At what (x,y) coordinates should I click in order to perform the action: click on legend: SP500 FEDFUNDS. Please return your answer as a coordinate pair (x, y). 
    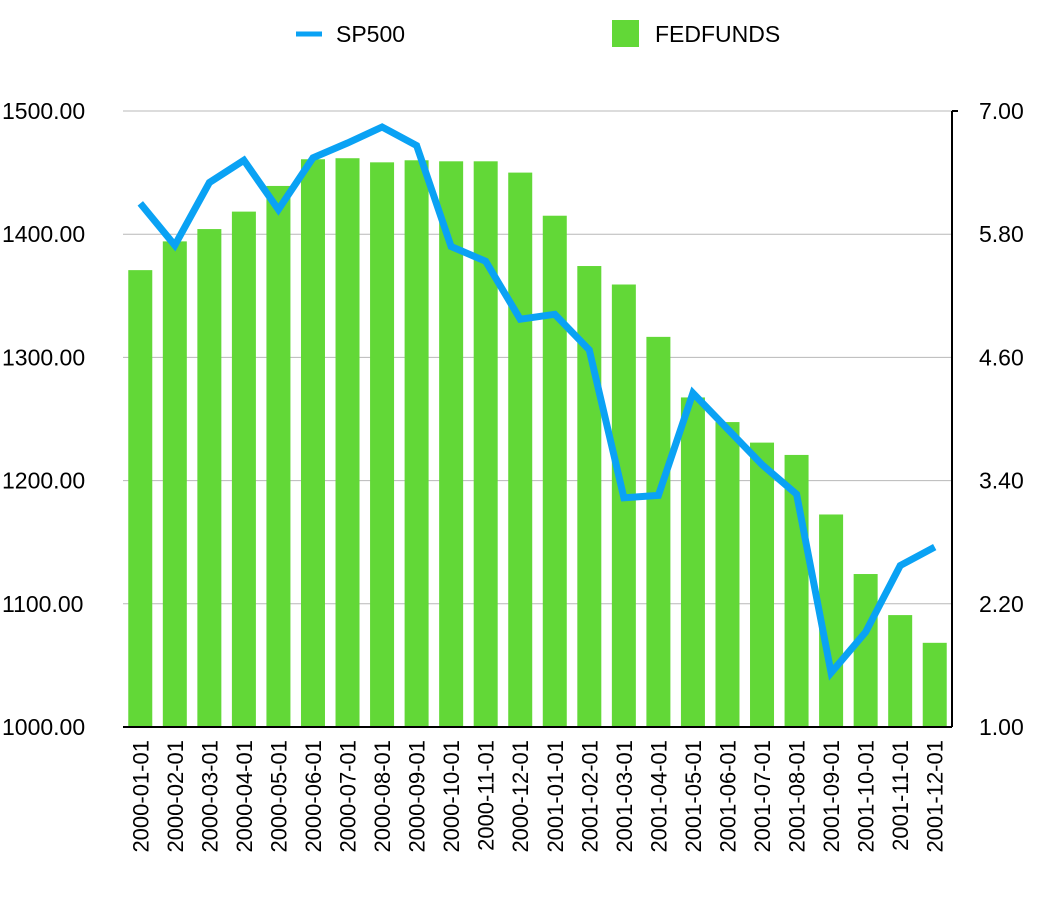
    Looking at the image, I should click on (538, 33).